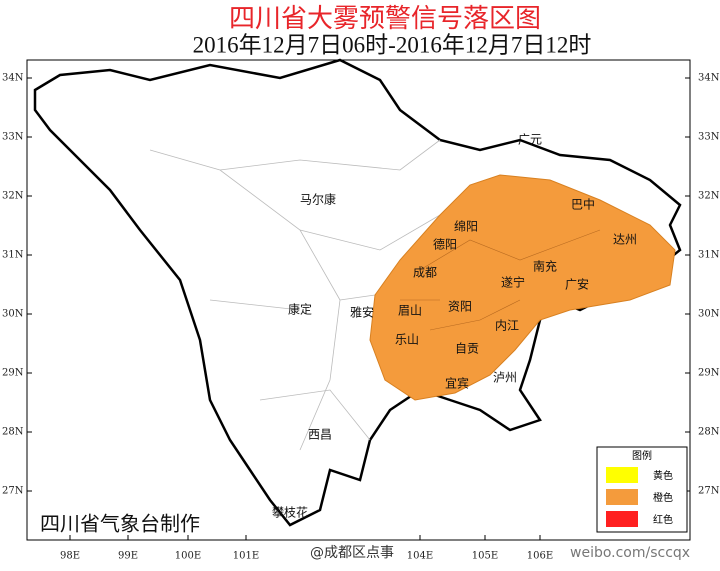  What do you see at coordinates (507, 326) in the screenshot?
I see `city-label: 内江` at bounding box center [507, 326].